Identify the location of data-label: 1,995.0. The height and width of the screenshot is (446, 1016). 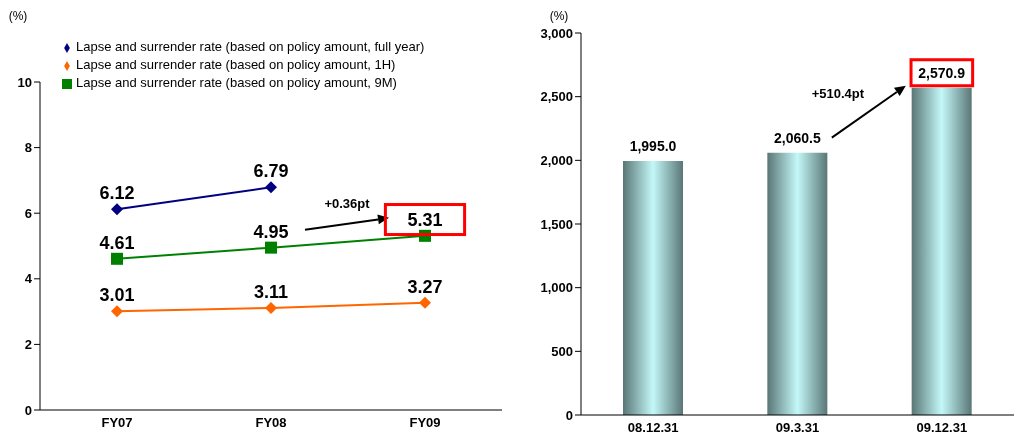
(653, 145).